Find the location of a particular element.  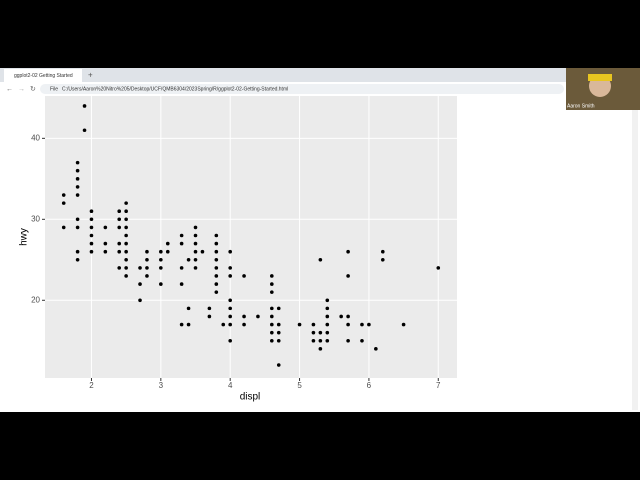

x-tick-label: 4 is located at coordinates (230, 385).